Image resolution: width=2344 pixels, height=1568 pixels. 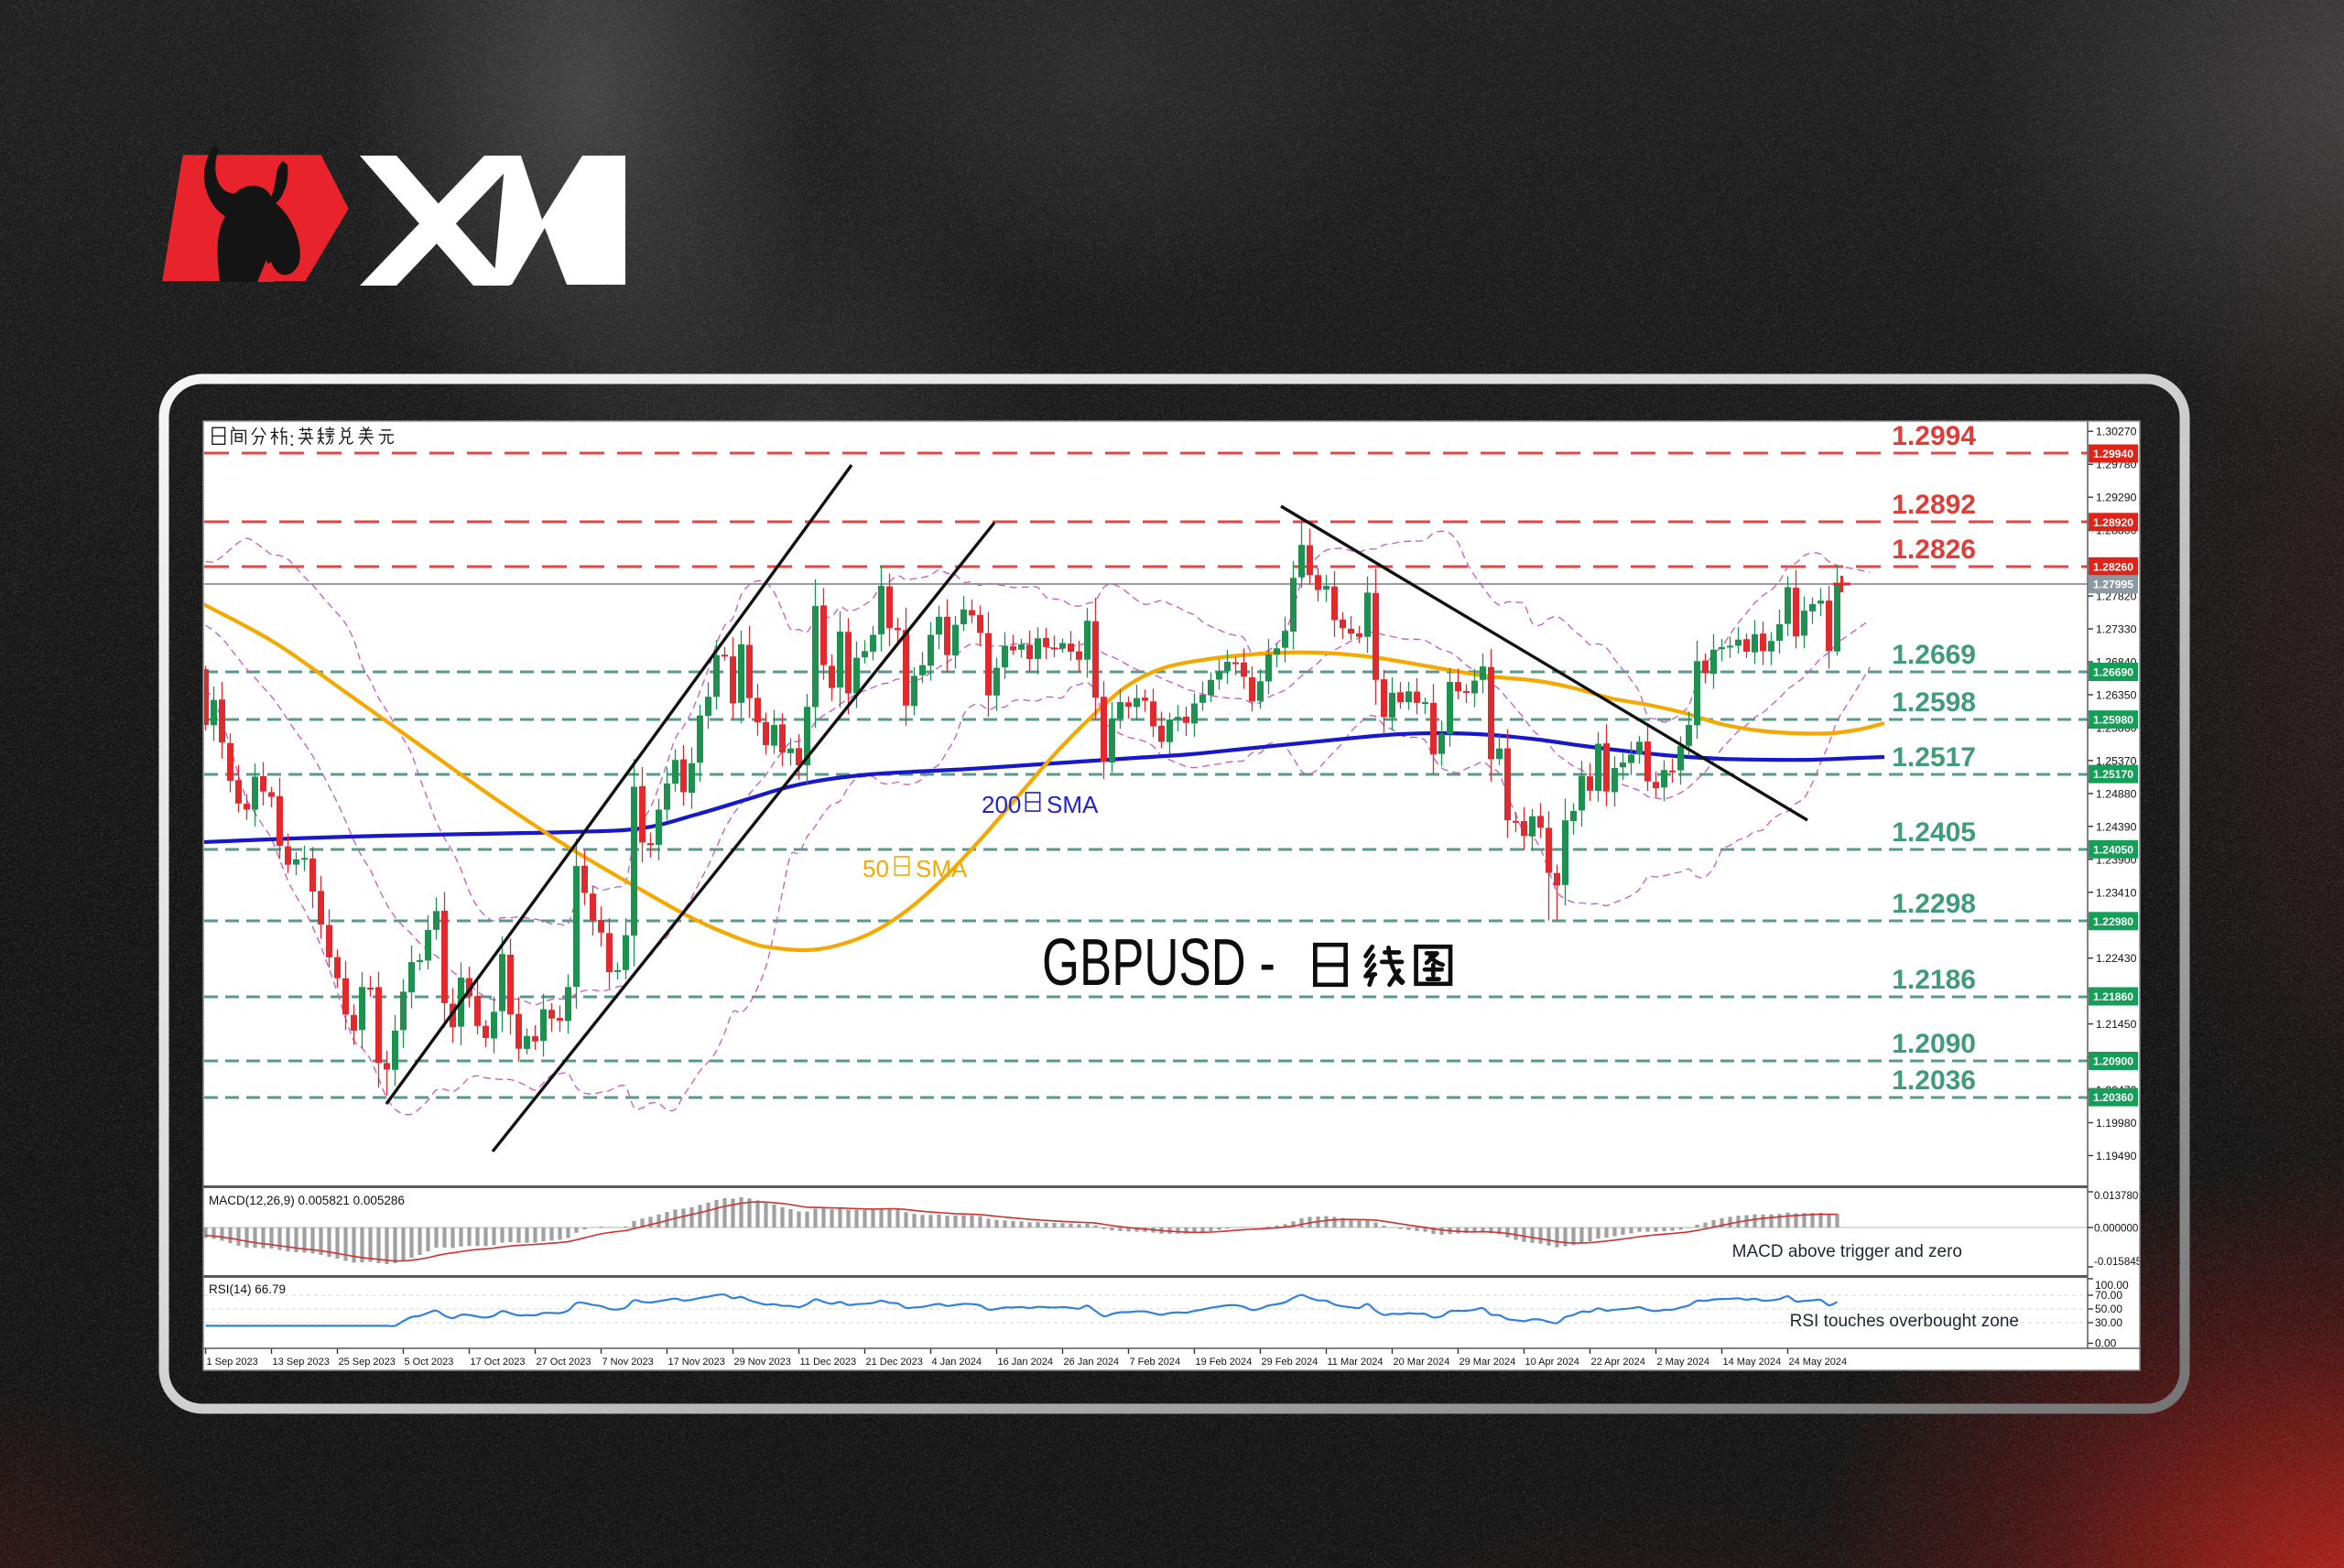 I want to click on svg-text: 1.22980, so click(x=2113, y=921).